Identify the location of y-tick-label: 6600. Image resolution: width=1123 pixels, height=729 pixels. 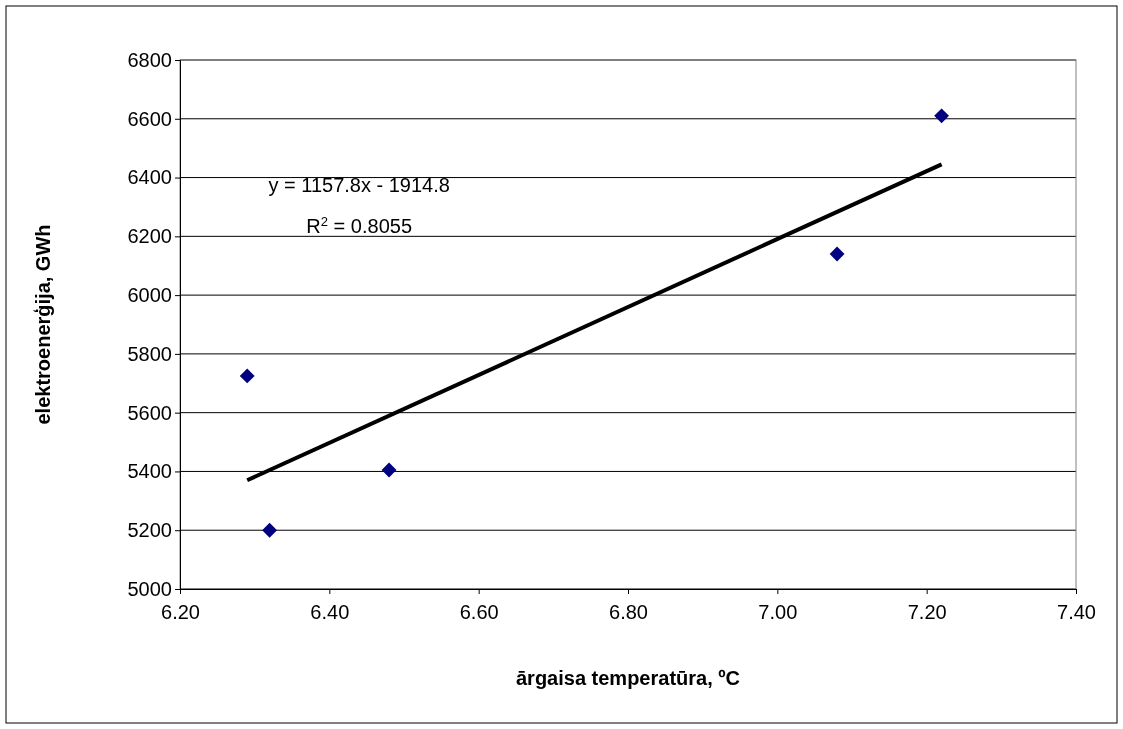
(149, 118).